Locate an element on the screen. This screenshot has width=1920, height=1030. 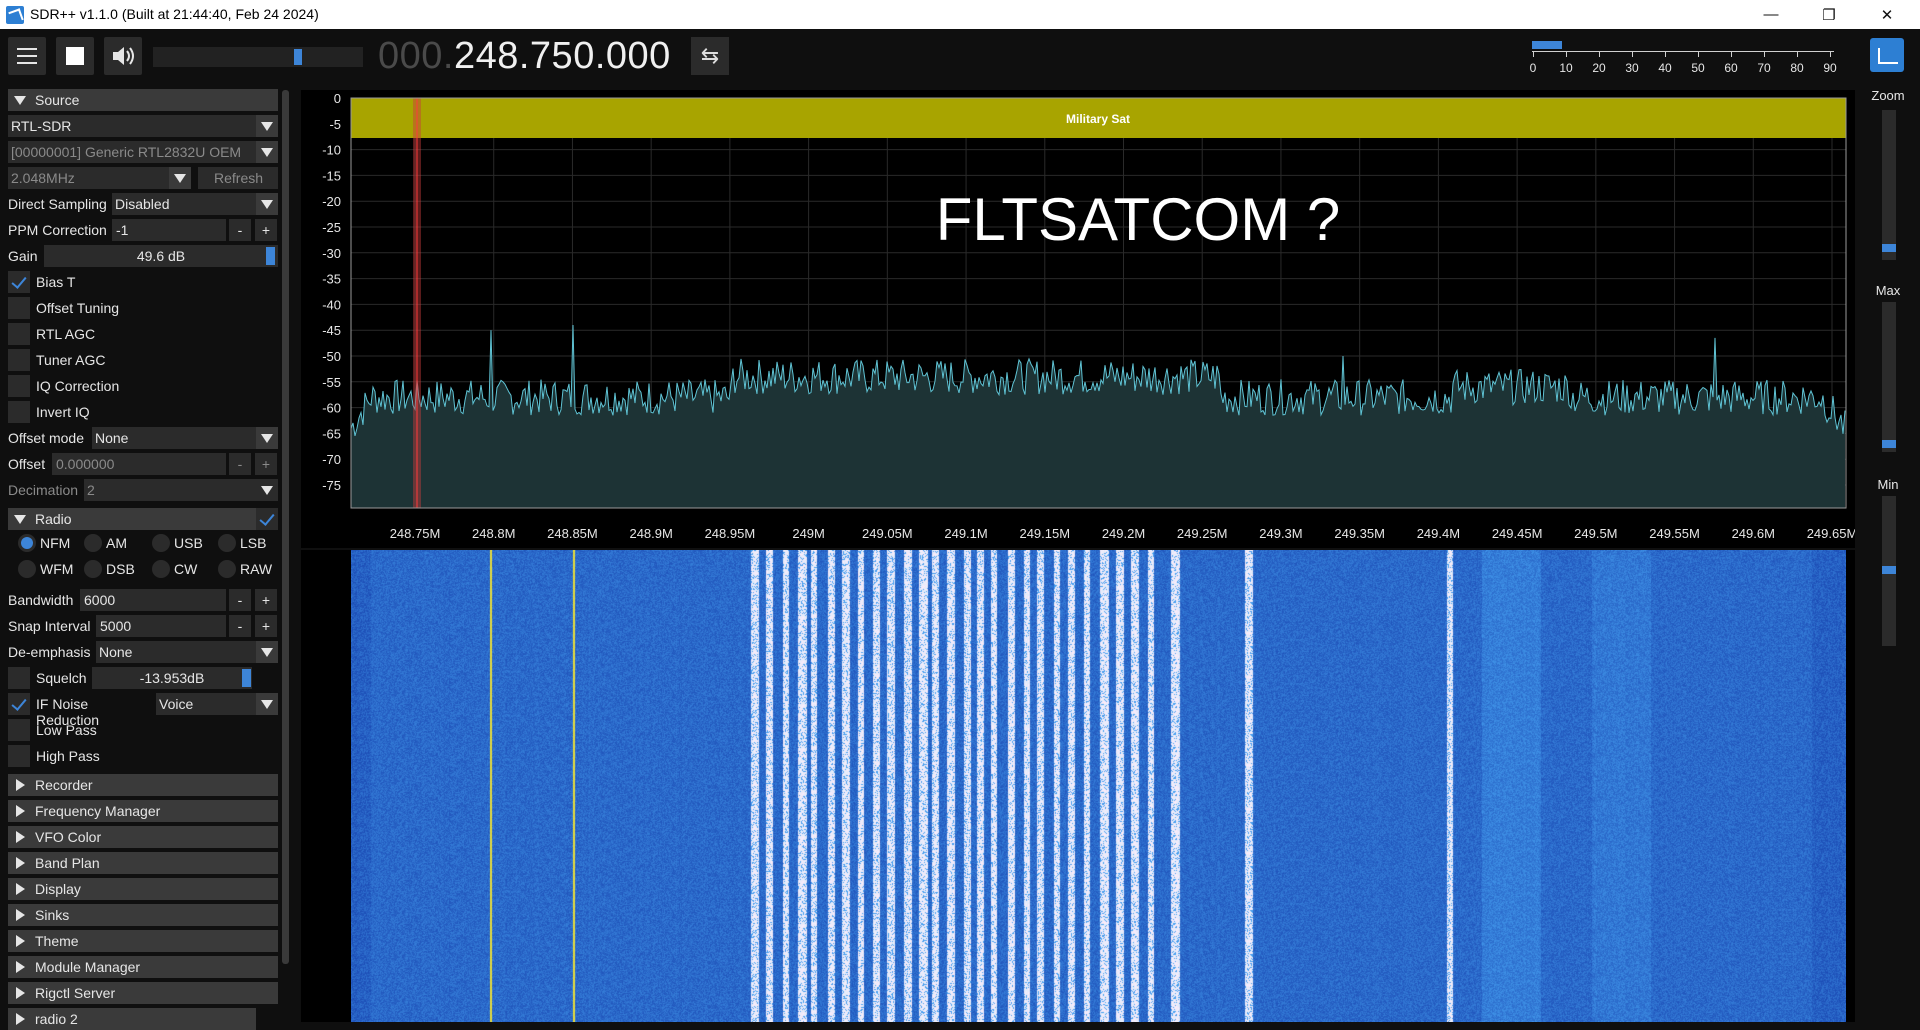
min-db-slider is located at coordinates (1889, 571).